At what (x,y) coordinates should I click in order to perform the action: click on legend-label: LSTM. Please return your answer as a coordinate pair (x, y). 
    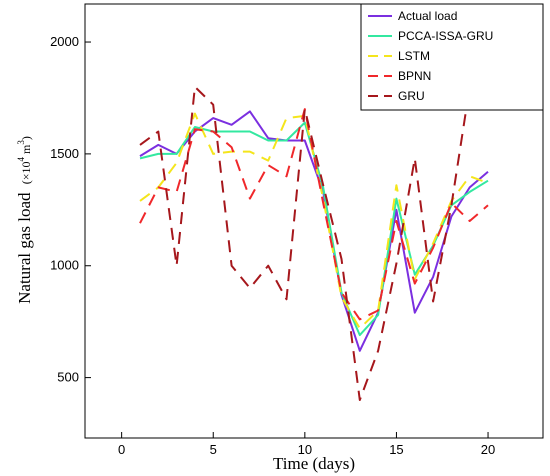
    Looking at the image, I should click on (414, 56).